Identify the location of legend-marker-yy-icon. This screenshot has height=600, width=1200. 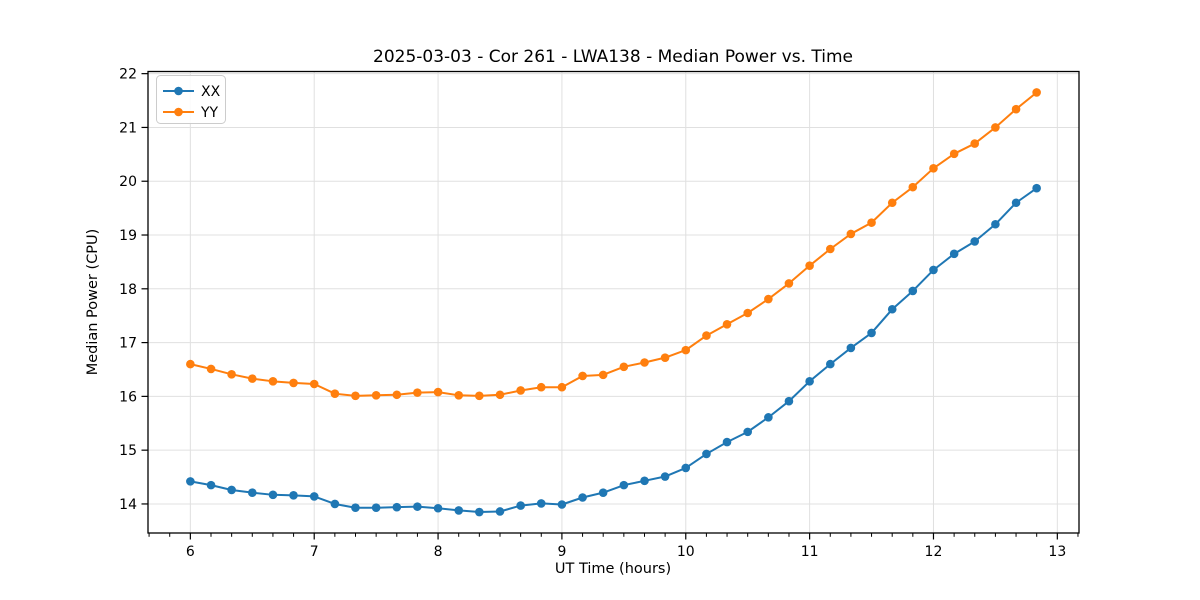
(178, 112).